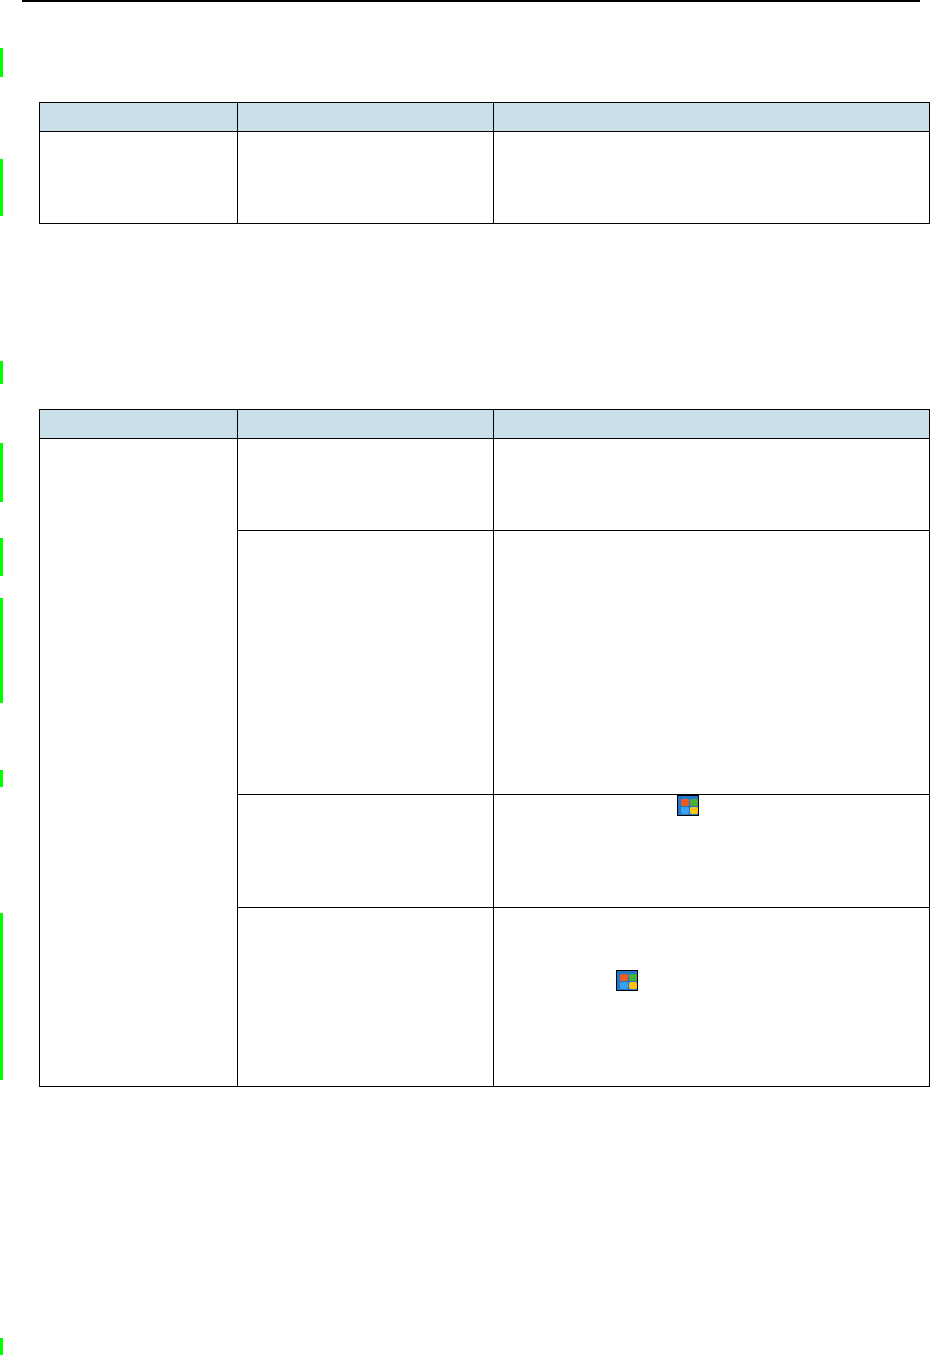 This screenshot has height=1355, width=931. What do you see at coordinates (471, 1) in the screenshot?
I see `header-rule` at bounding box center [471, 1].